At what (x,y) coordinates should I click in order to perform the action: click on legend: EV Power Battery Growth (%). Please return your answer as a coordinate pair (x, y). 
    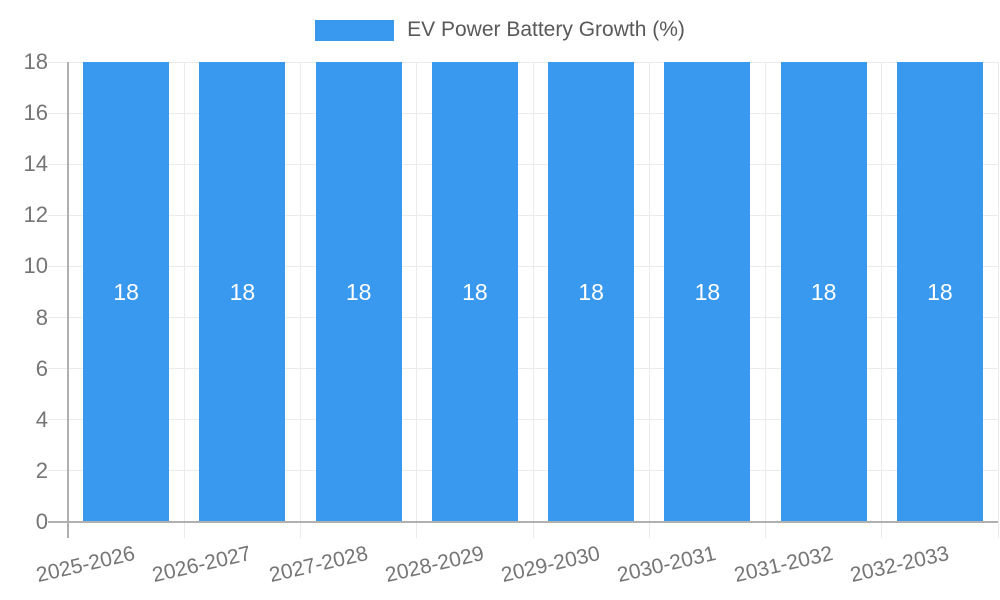
    Looking at the image, I should click on (500, 30).